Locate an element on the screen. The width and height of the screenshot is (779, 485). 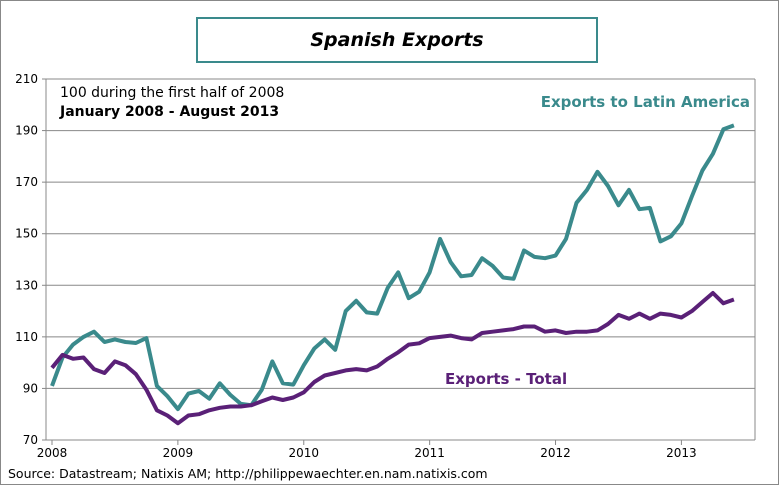
chart-title: Spanish Exports is located at coordinates (397, 40).